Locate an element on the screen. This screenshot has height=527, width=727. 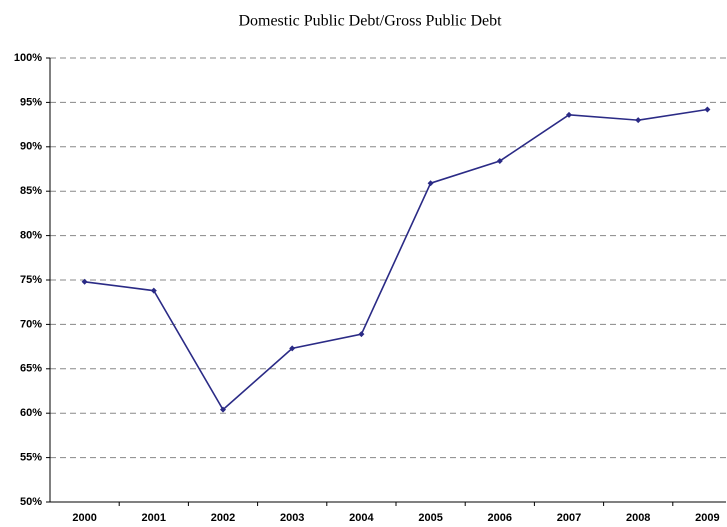
x-tick-label: 2008 is located at coordinates (638, 518).